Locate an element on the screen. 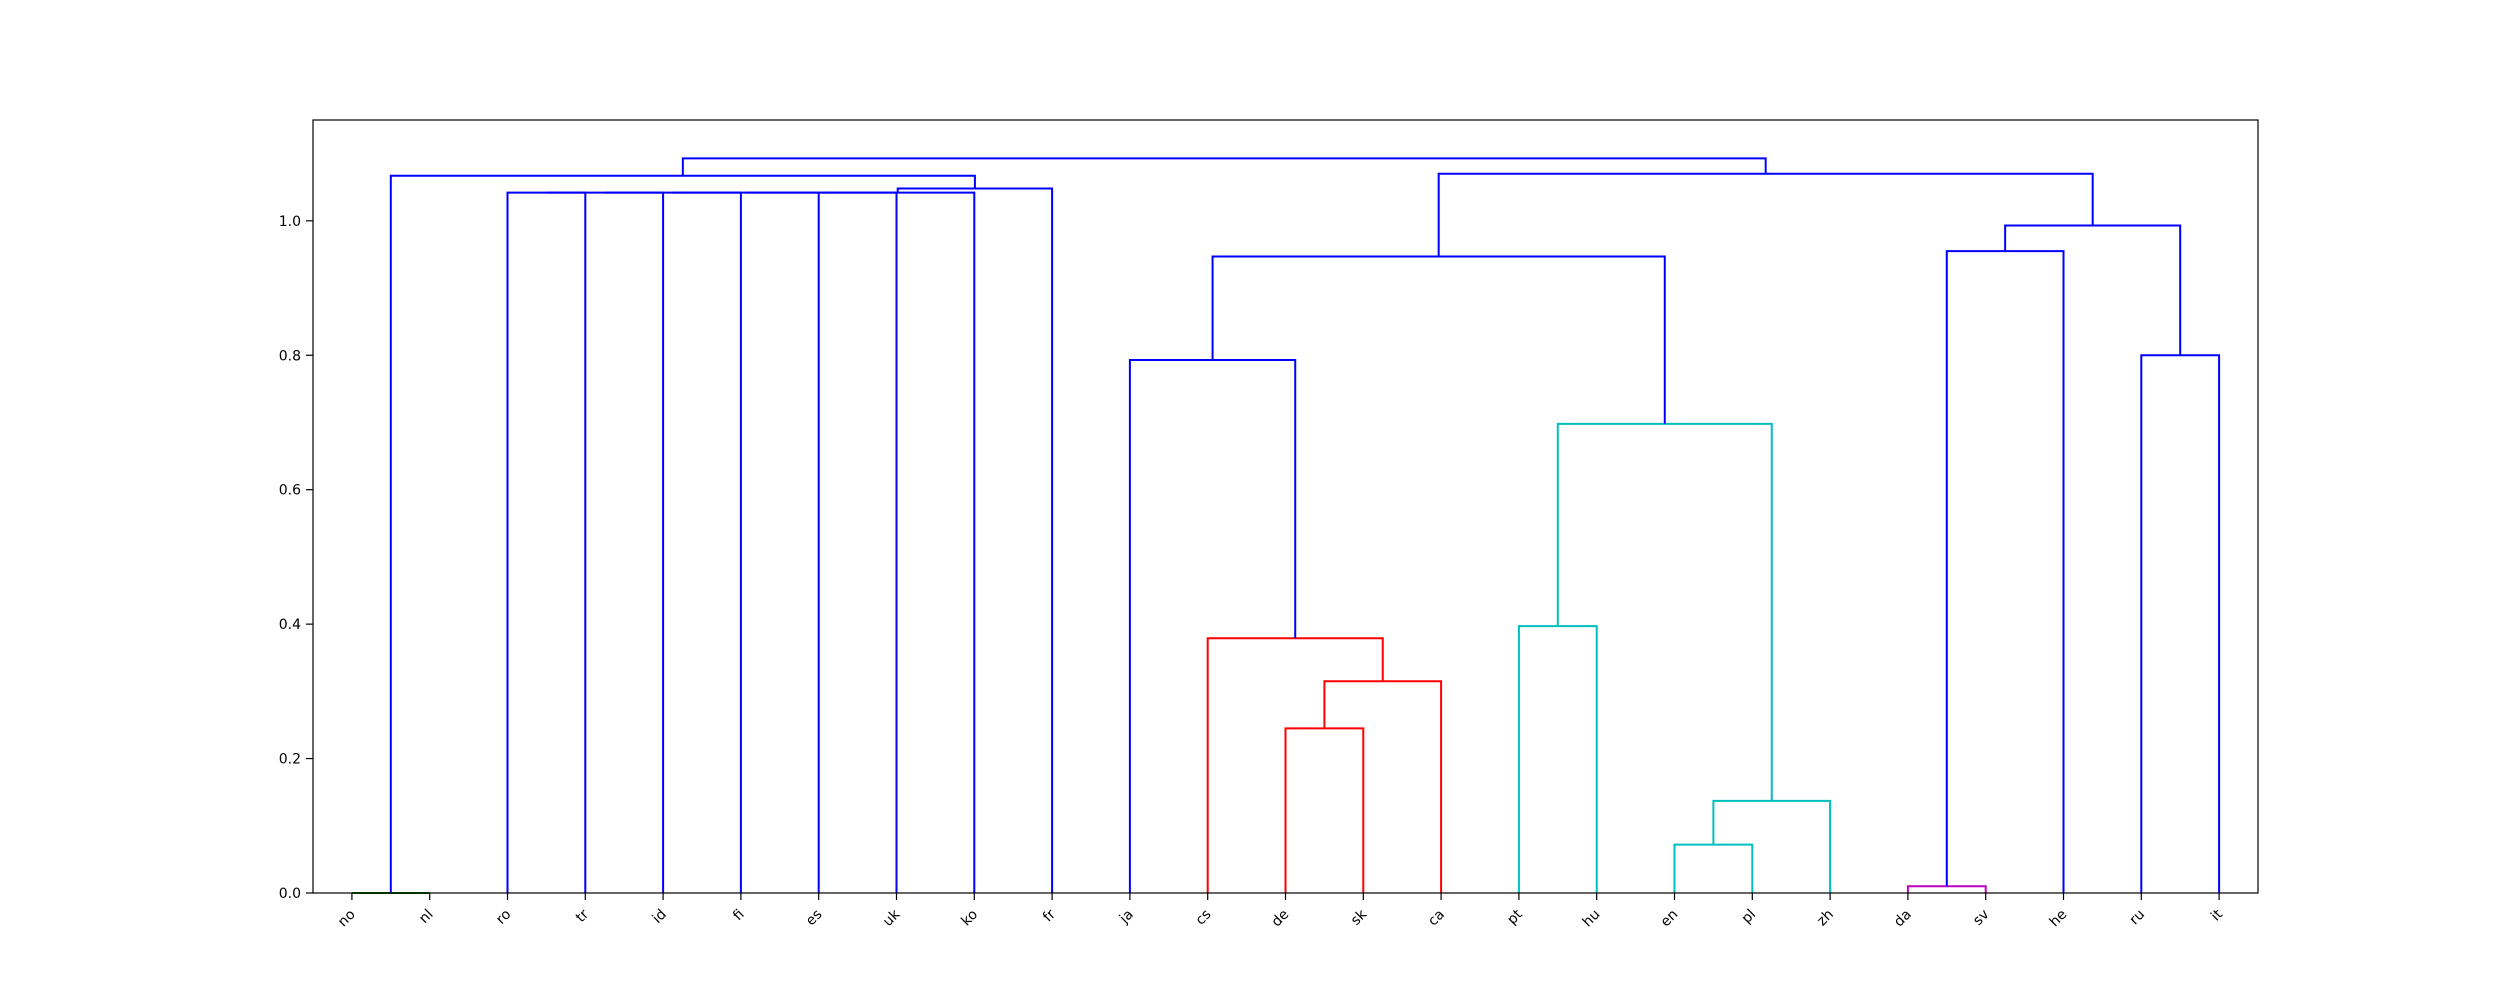  dendrogram-link-ro-ko-fr is located at coordinates (975, 540).